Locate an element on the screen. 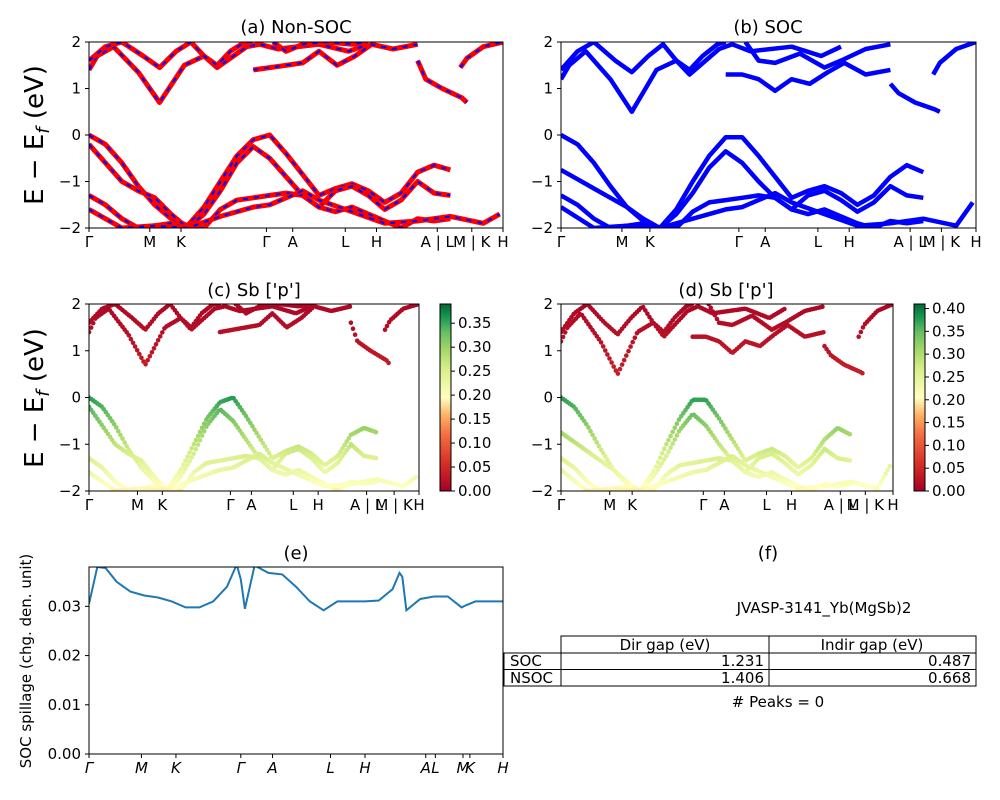  table-row-label: SOC is located at coordinates (526, 661).